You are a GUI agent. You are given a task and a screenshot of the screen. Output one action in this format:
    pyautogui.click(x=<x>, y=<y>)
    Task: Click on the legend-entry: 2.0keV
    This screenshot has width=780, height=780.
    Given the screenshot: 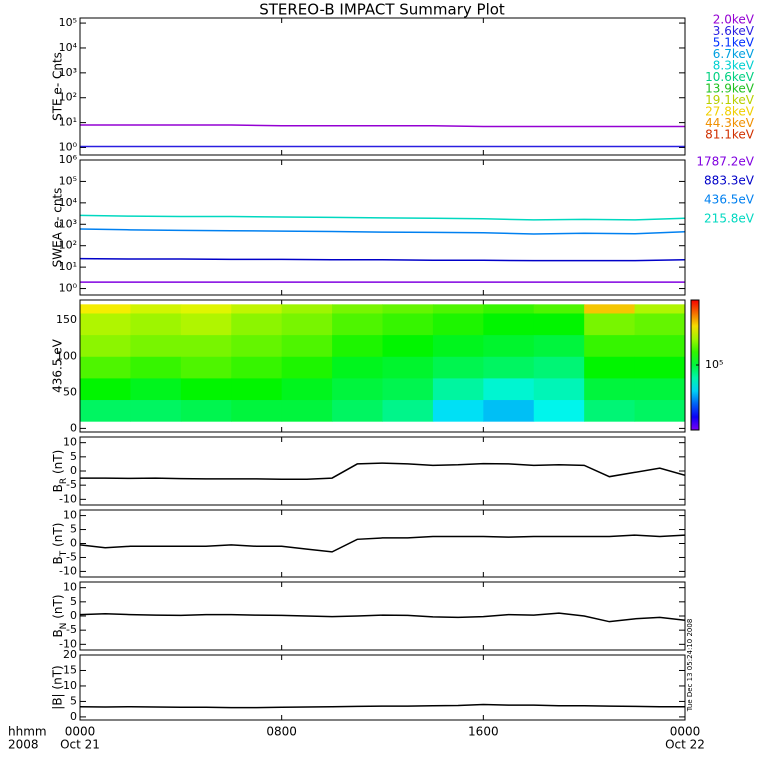 What is the action you would take?
    pyautogui.click(x=734, y=20)
    